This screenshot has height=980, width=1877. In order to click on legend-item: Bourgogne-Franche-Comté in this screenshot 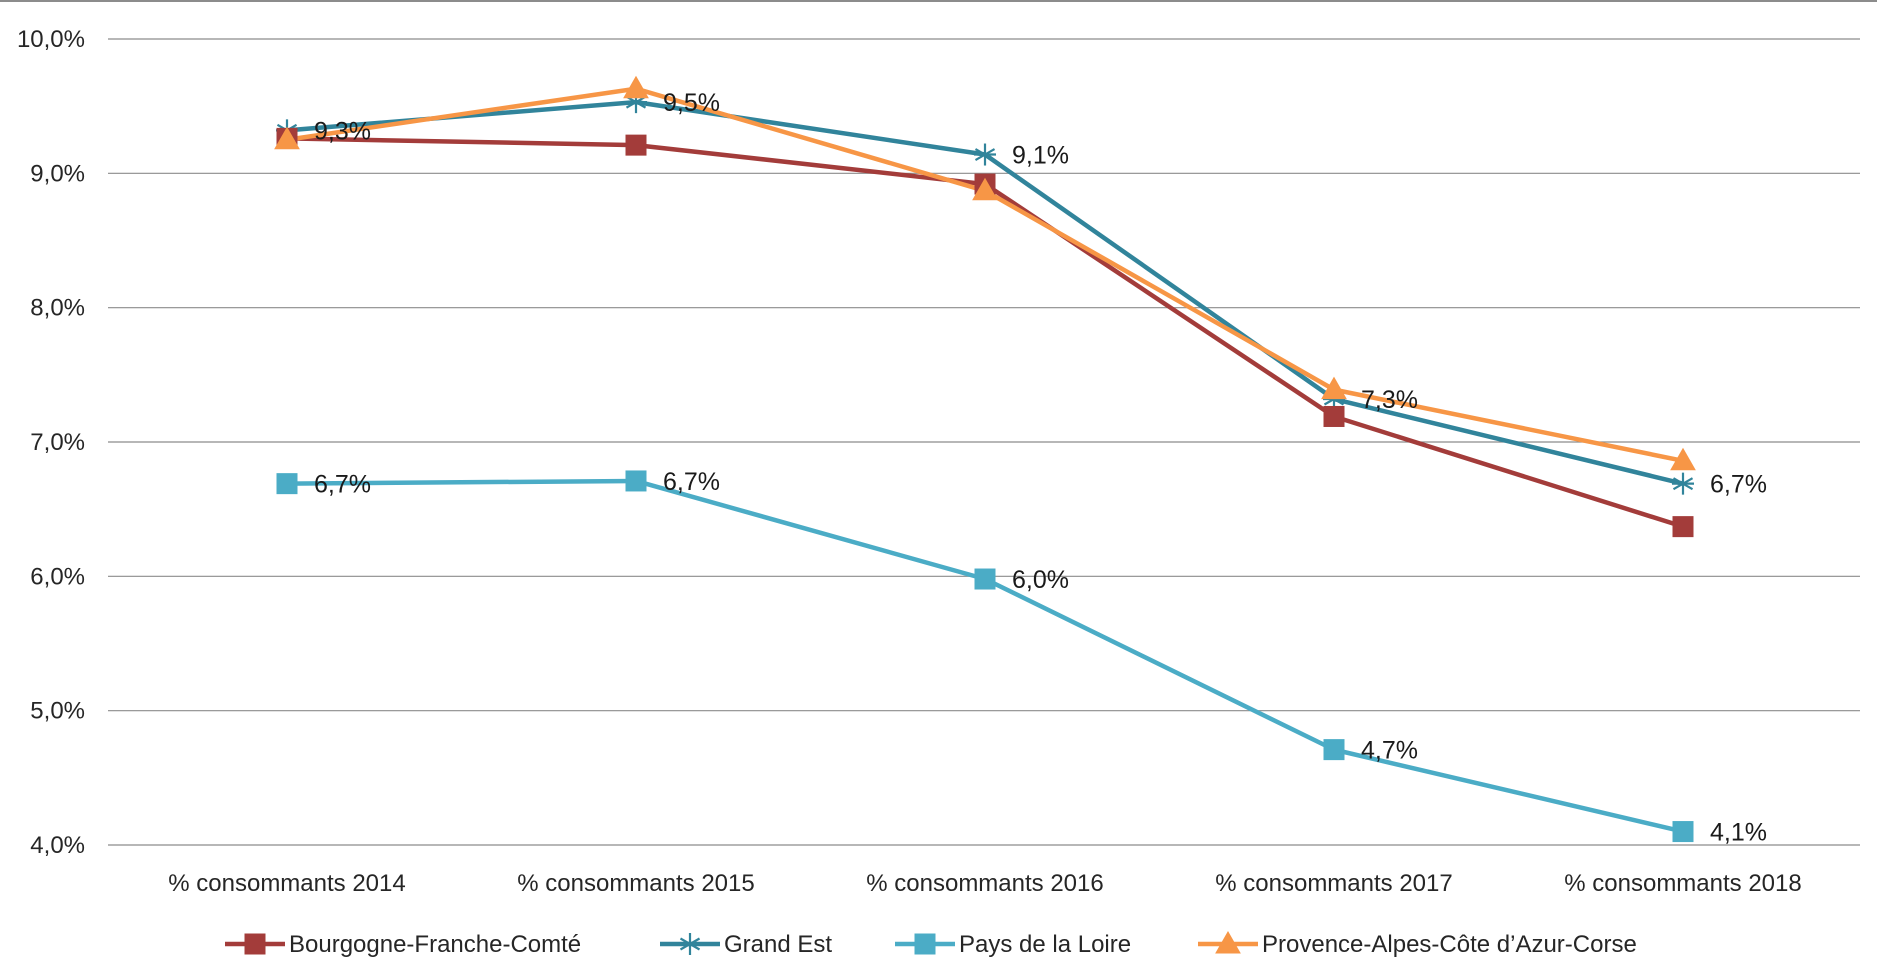, I will do `click(403, 944)`.